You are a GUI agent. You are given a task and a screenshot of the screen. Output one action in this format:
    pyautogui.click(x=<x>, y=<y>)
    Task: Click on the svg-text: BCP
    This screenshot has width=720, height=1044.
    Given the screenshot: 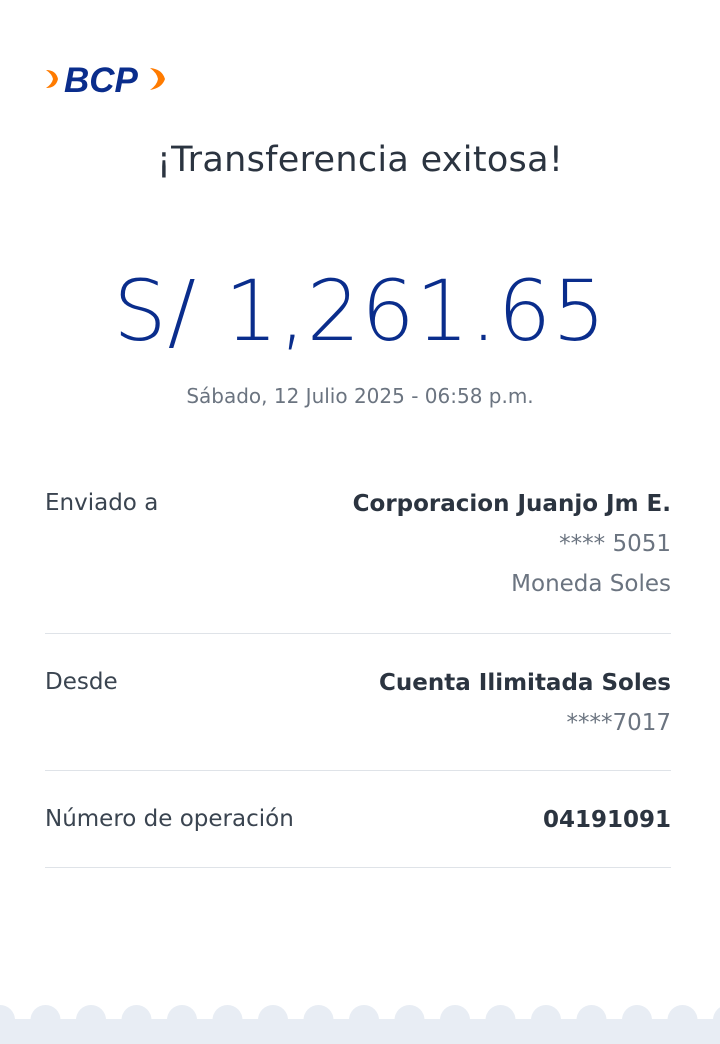 What is the action you would take?
    pyautogui.click(x=101, y=79)
    